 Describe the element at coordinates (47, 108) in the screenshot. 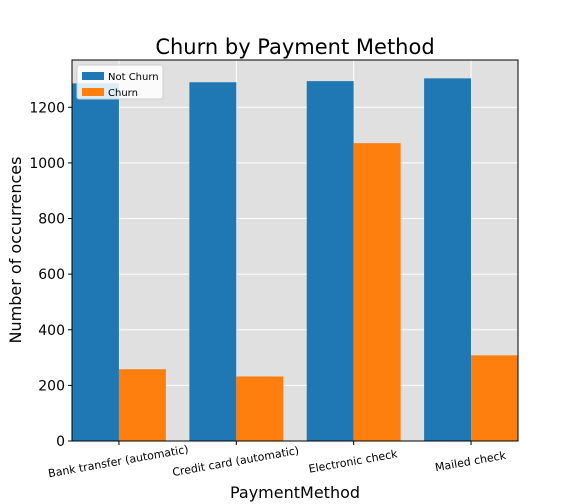

I see `y-tick-label: 1200` at that location.